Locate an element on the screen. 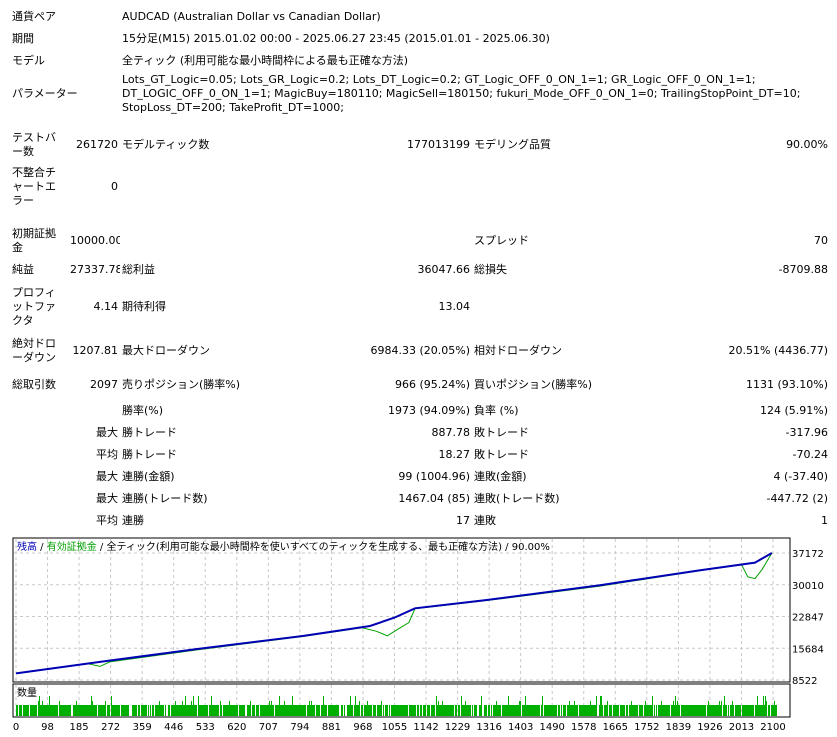 Image resolution: width=837 pixels, height=737 pixels. label: スプレッド is located at coordinates (501, 240).